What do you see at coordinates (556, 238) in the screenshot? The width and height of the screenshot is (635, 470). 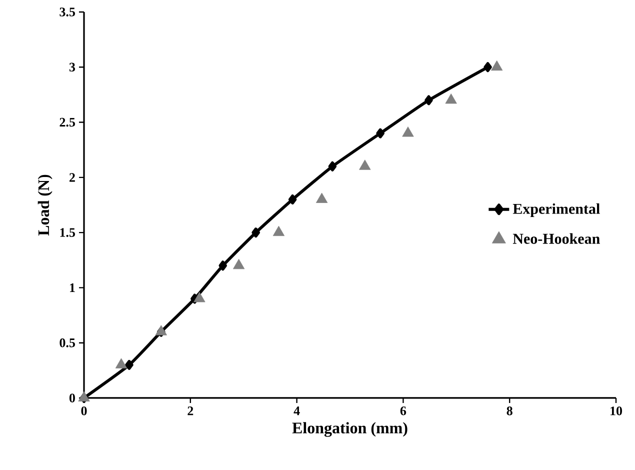 I see `legend-label: Neo-Hookean` at bounding box center [556, 238].